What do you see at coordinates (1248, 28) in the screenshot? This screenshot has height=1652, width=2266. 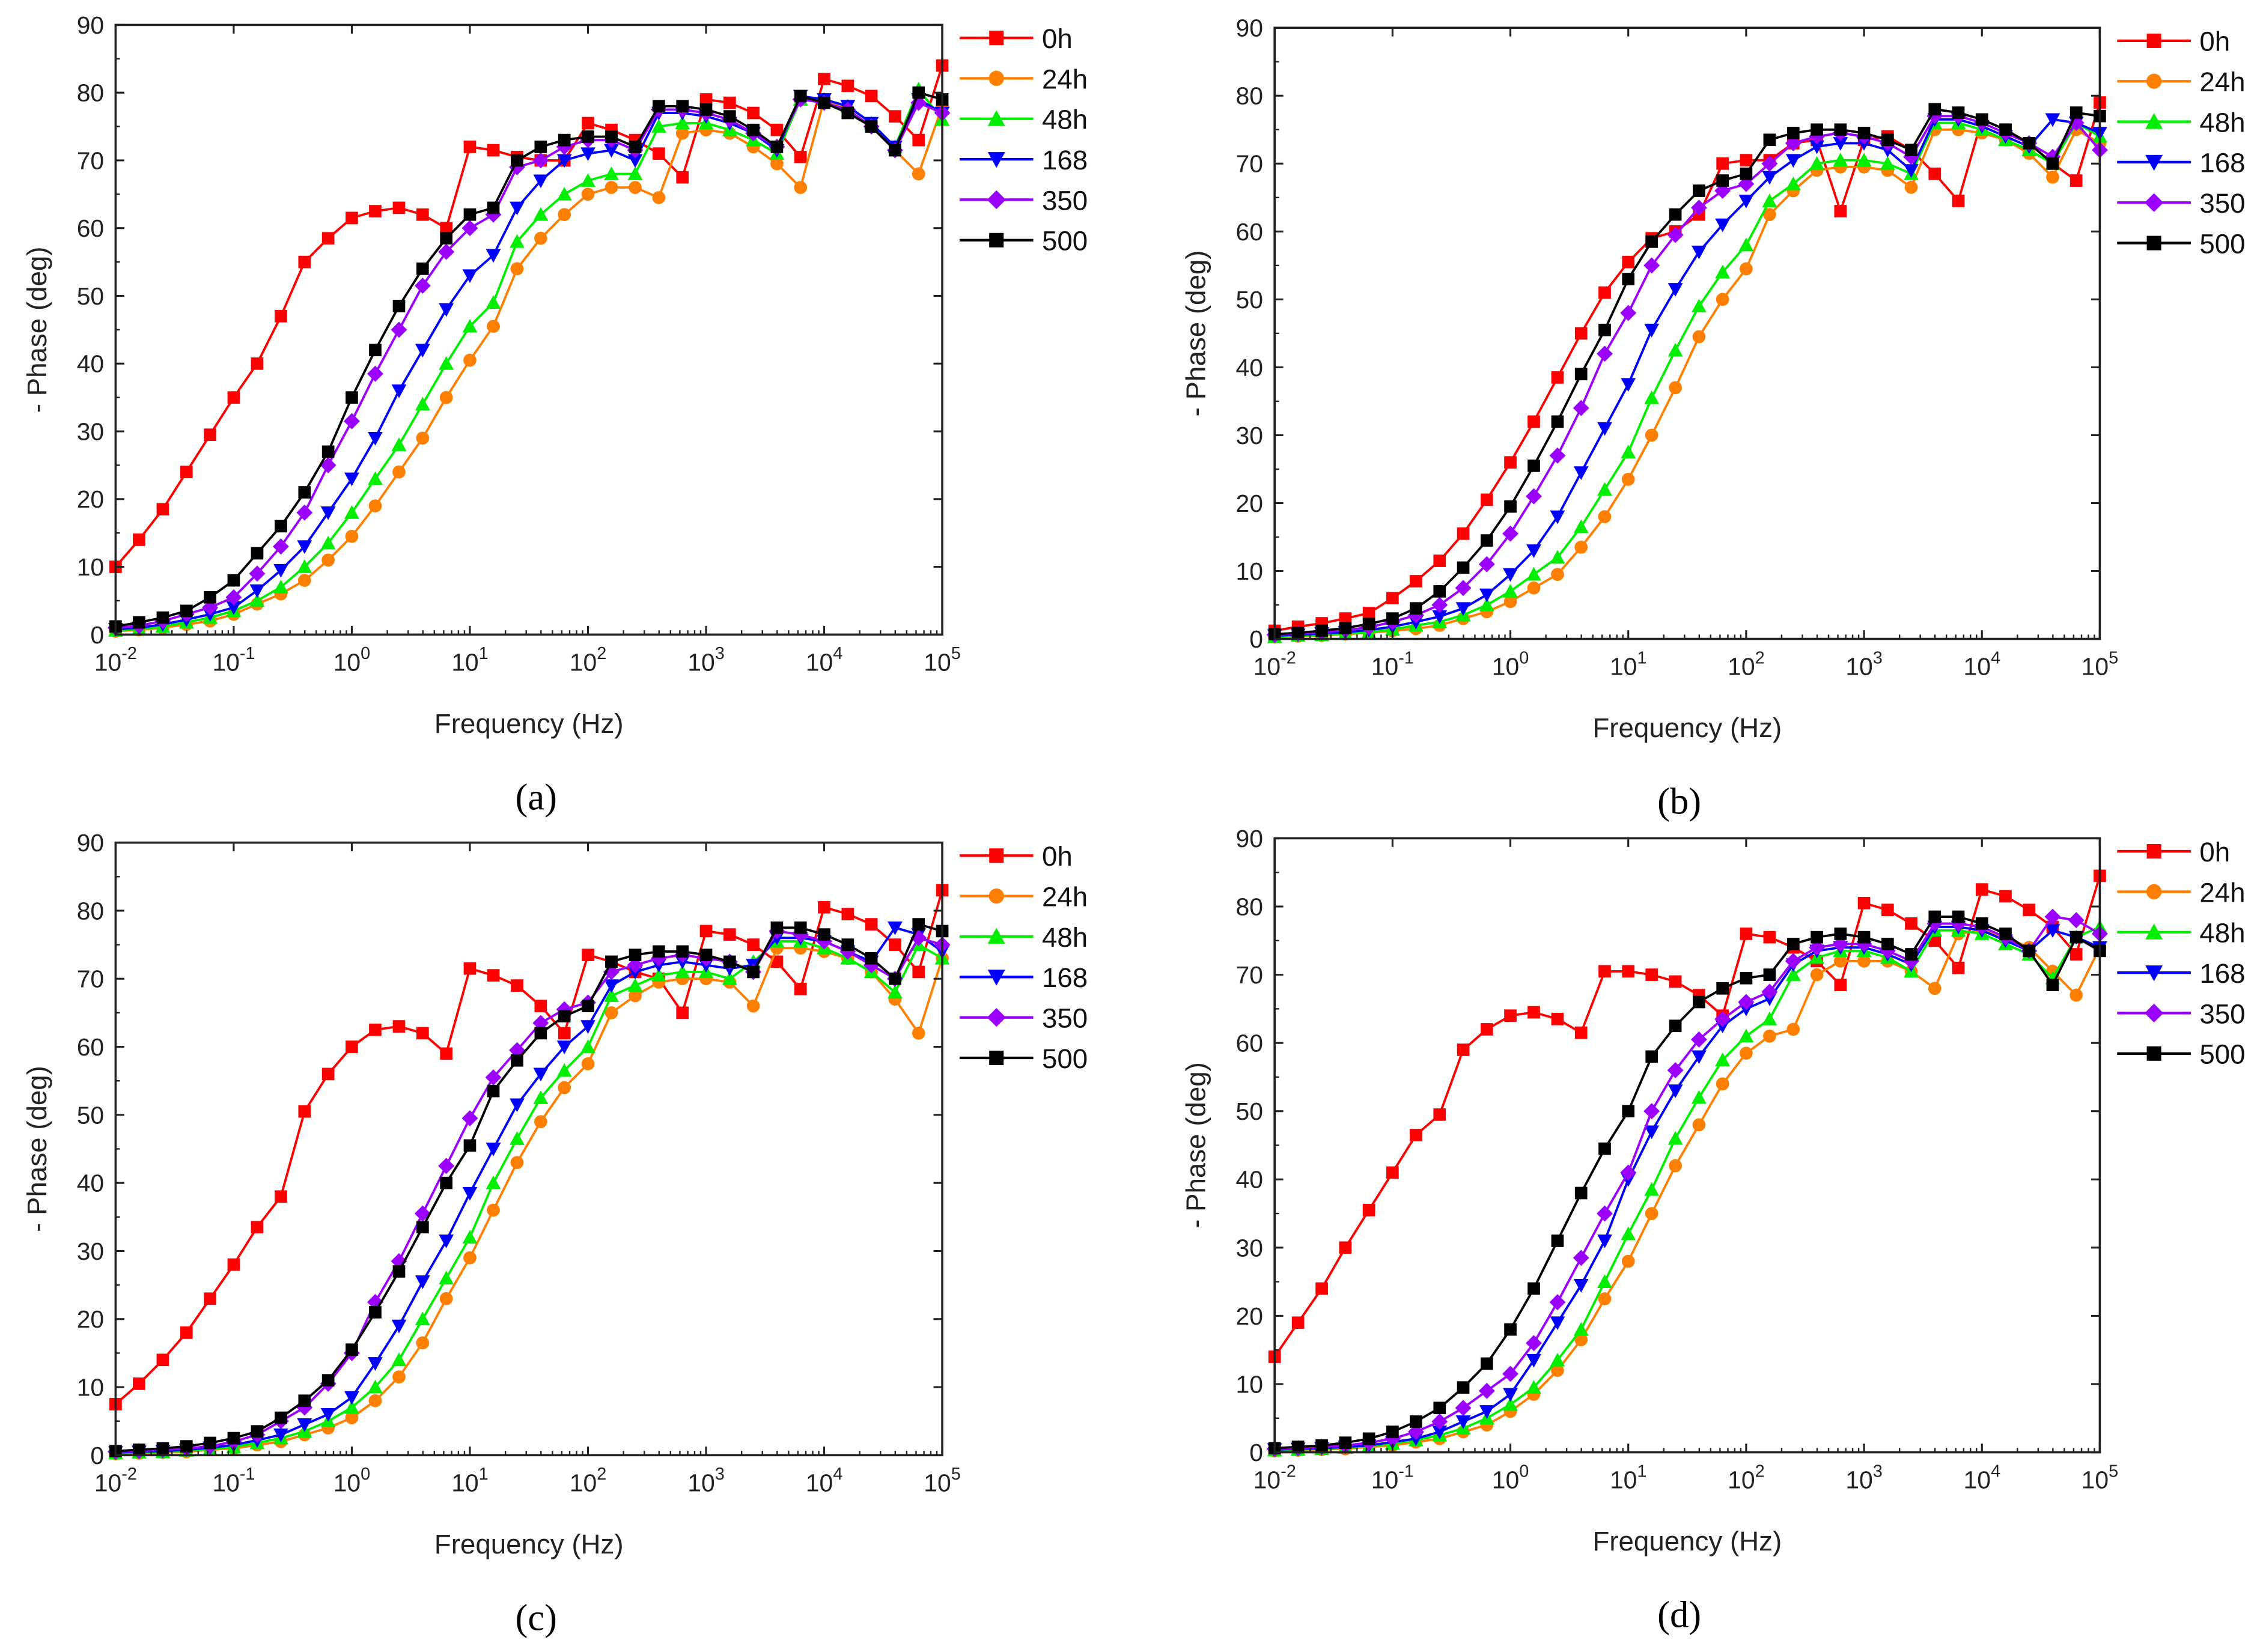 I see `y-tick-label: 90` at bounding box center [1248, 28].